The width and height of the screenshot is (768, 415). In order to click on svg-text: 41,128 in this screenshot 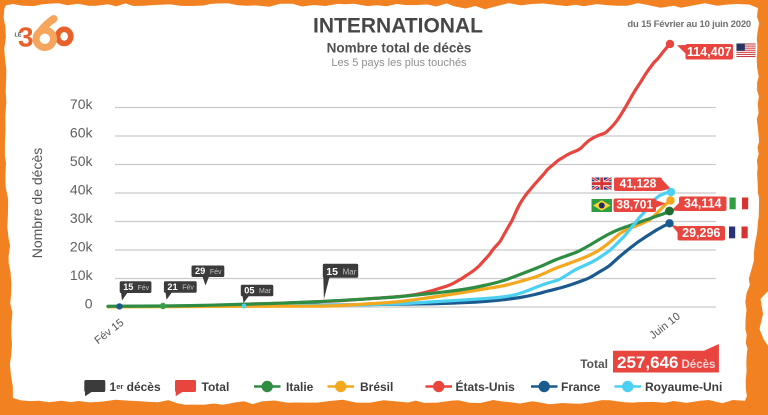, I will do `click(638, 183)`.